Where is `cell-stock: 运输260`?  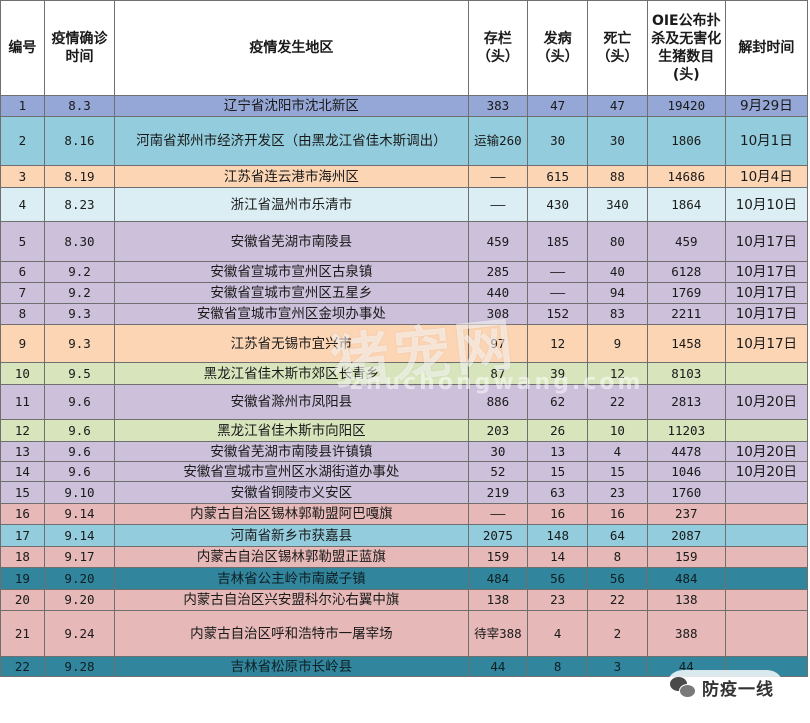 cell-stock: 运输260 is located at coordinates (498, 141).